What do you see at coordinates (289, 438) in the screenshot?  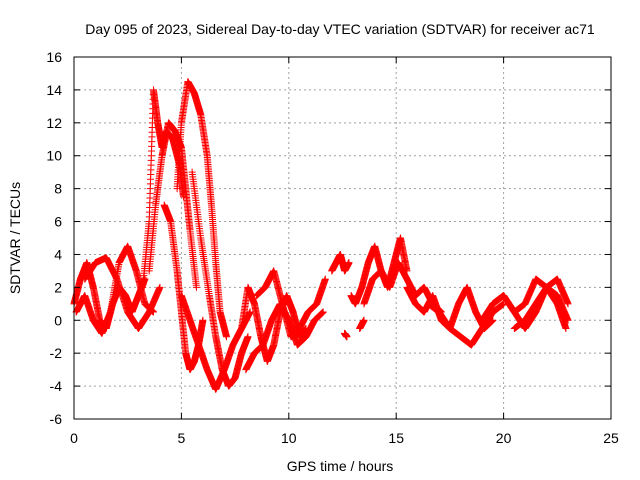 I see `x-tick-label: 10` at bounding box center [289, 438].